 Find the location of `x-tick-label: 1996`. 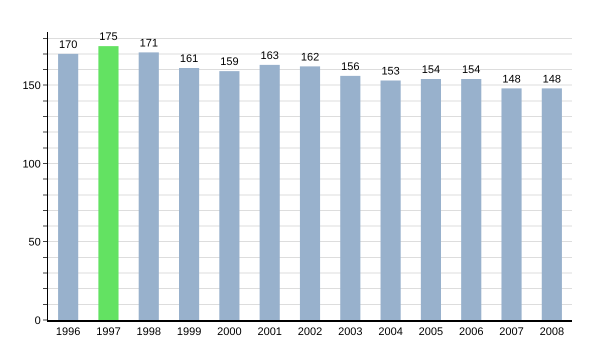

x-tick-label: 1996 is located at coordinates (68, 332).